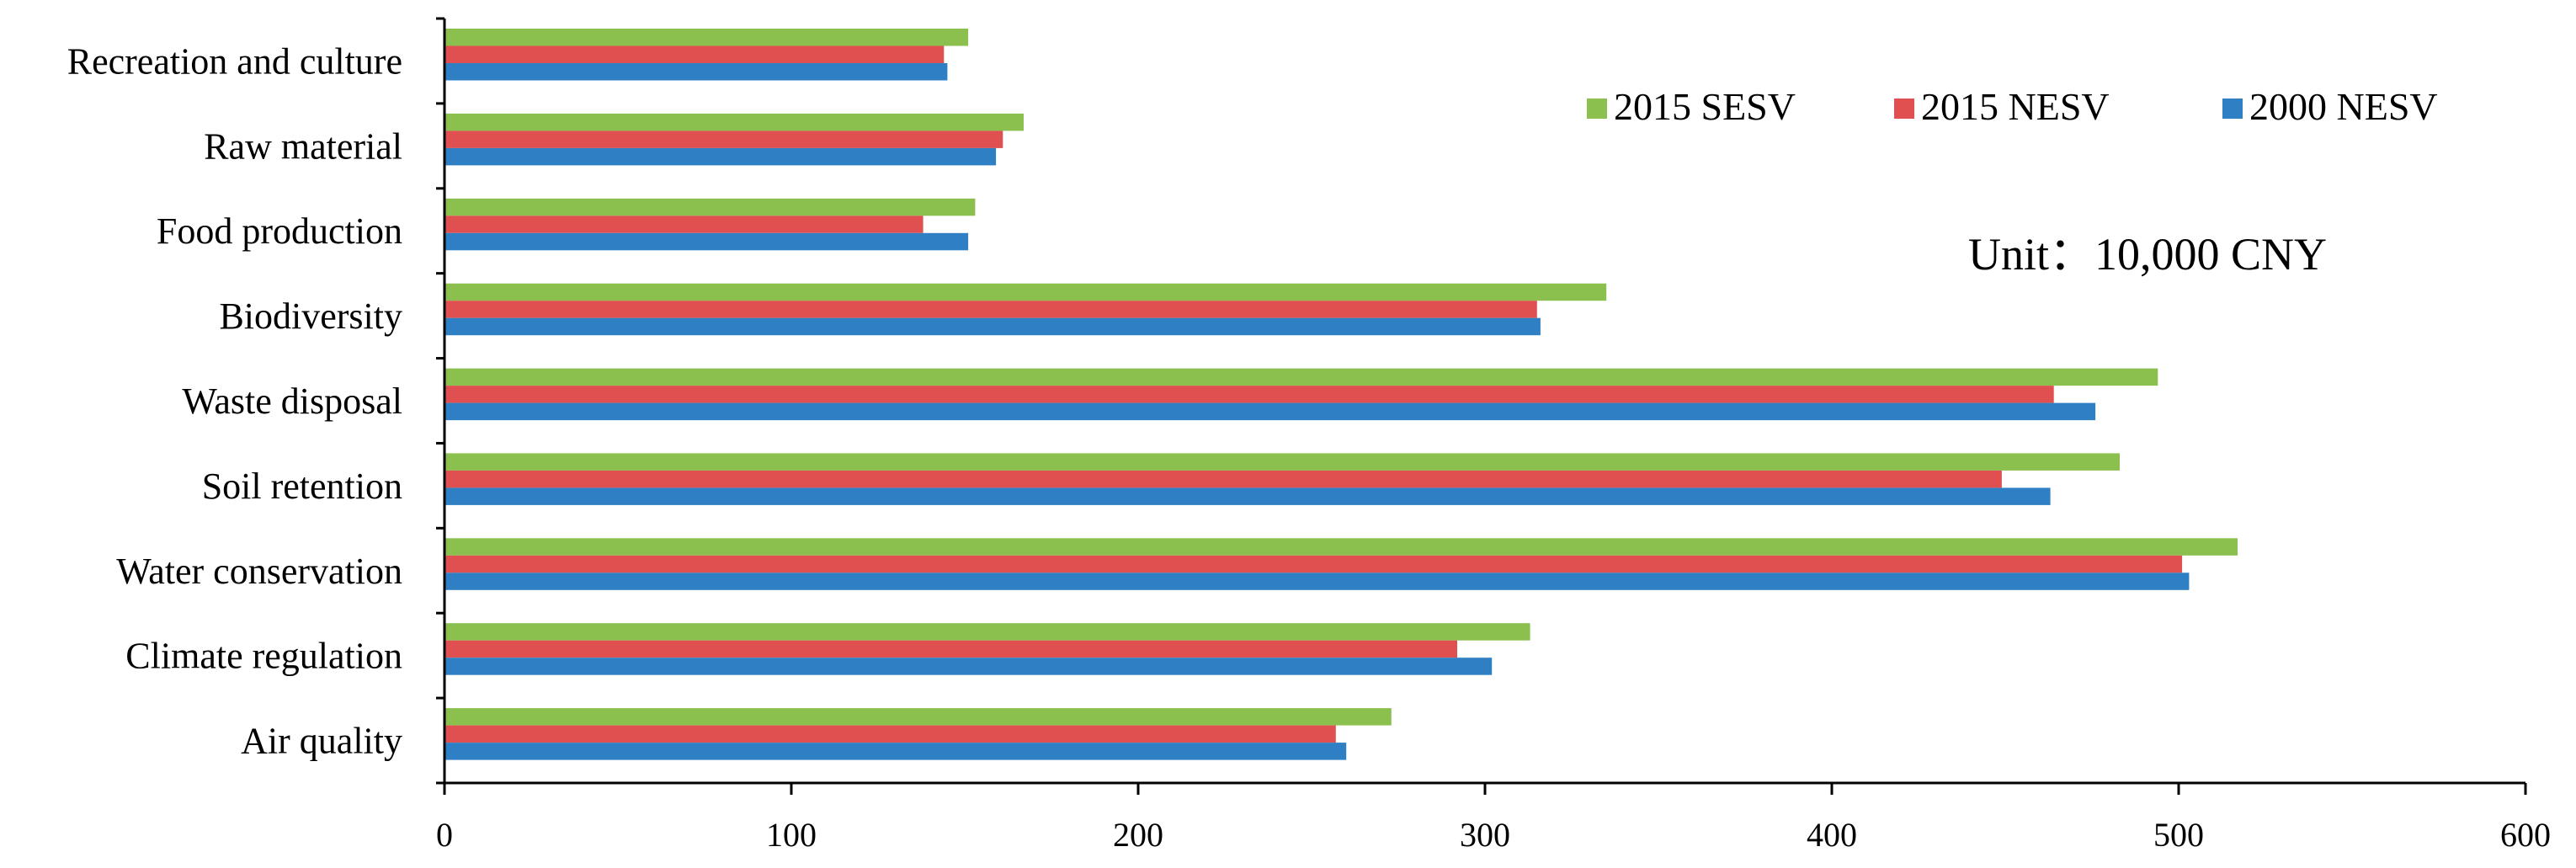 The height and width of the screenshot is (868, 2576). I want to click on x-ticks-group, so click(1485, 789).